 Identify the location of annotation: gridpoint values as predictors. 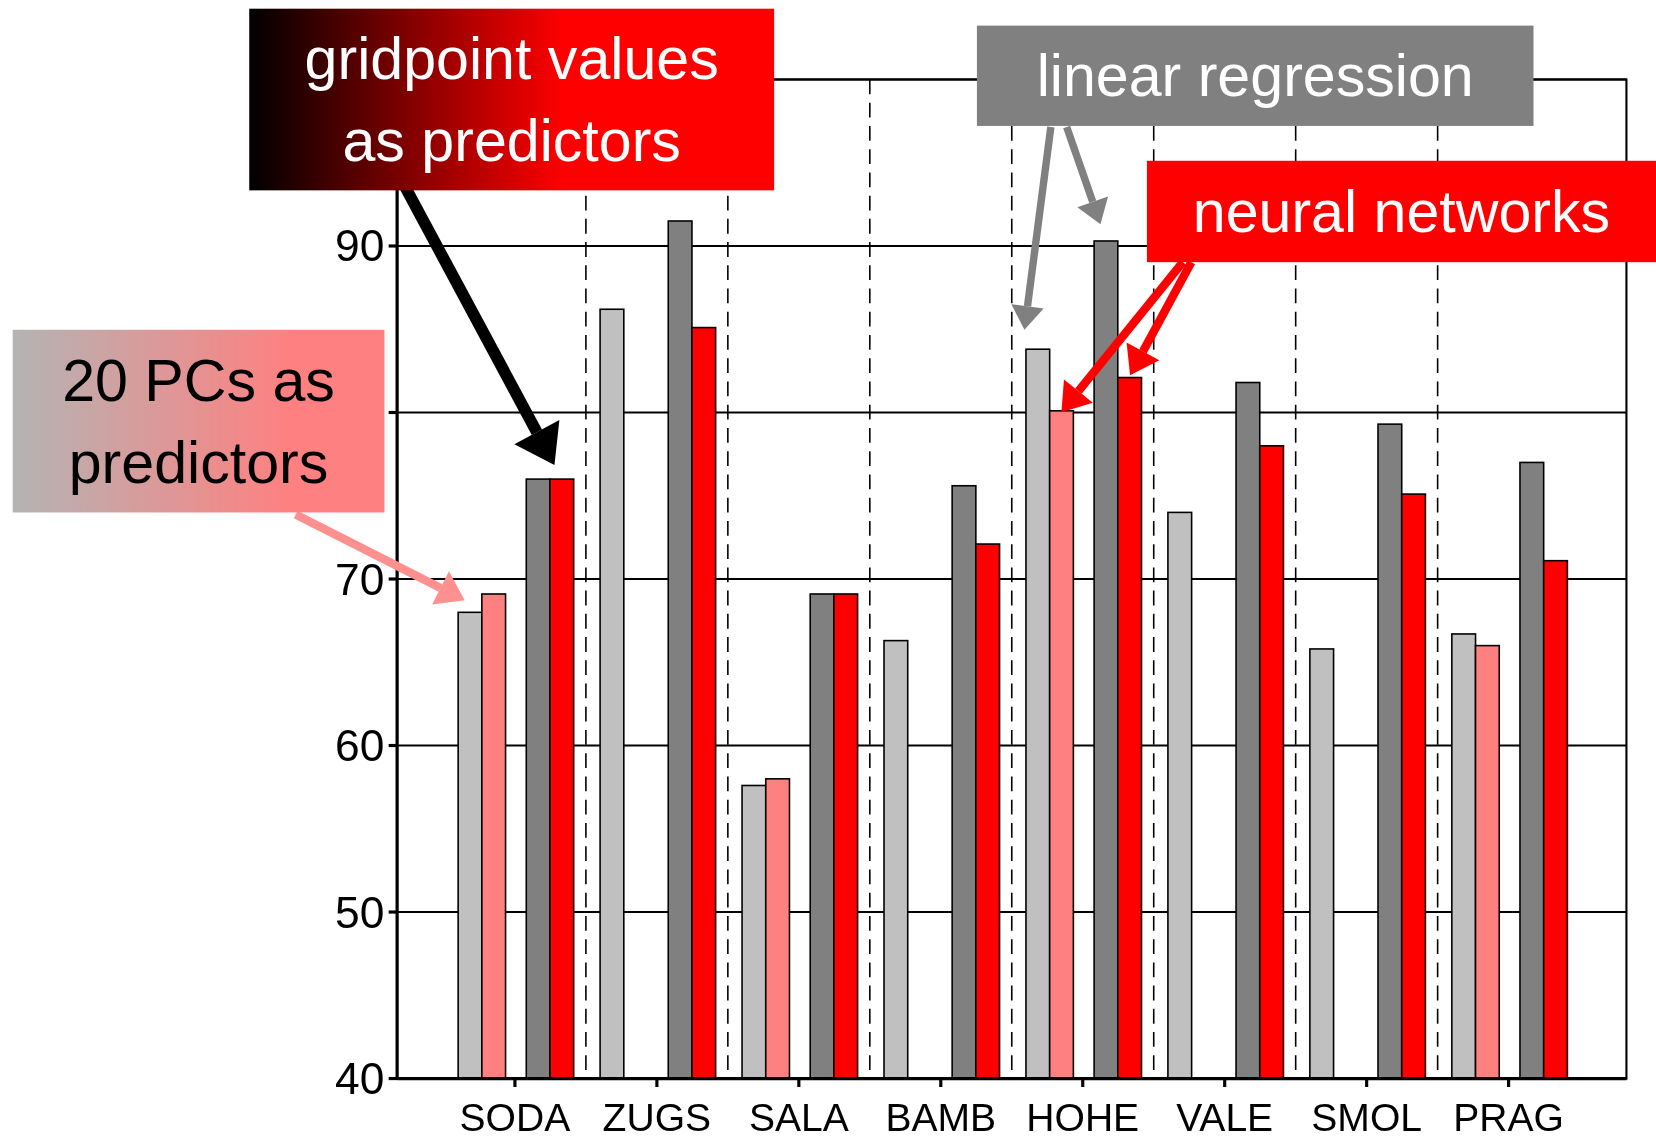
(511, 100).